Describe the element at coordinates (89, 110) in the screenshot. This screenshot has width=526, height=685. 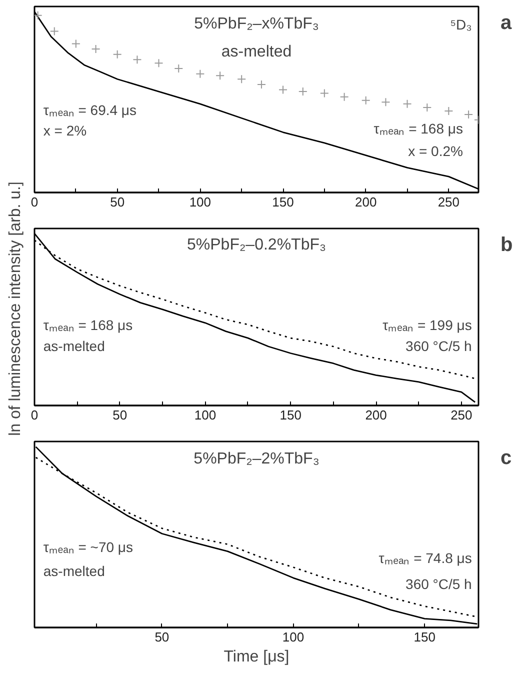
I see `annotation: τₘₑₐₙ = 69.4 μs` at that location.